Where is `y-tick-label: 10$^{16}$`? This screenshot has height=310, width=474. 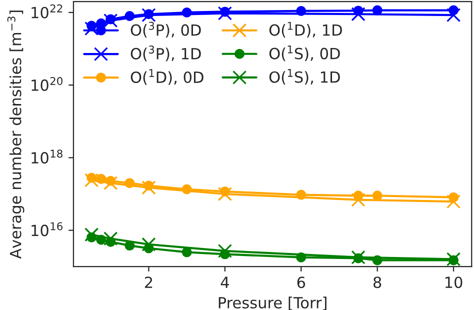 y-tick-label: 10$^{16}$ is located at coordinates (47, 229).